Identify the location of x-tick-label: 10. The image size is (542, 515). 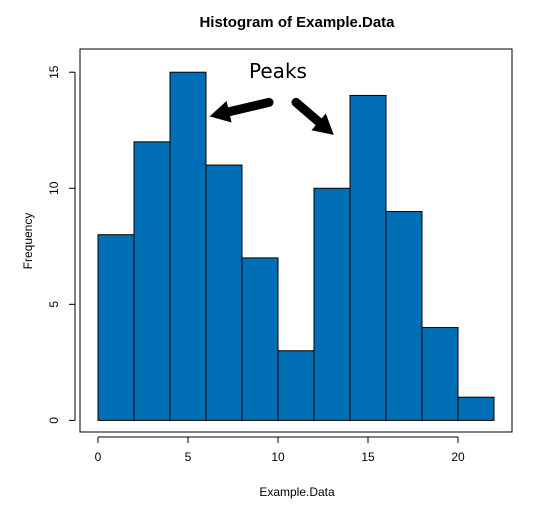
(278, 457).